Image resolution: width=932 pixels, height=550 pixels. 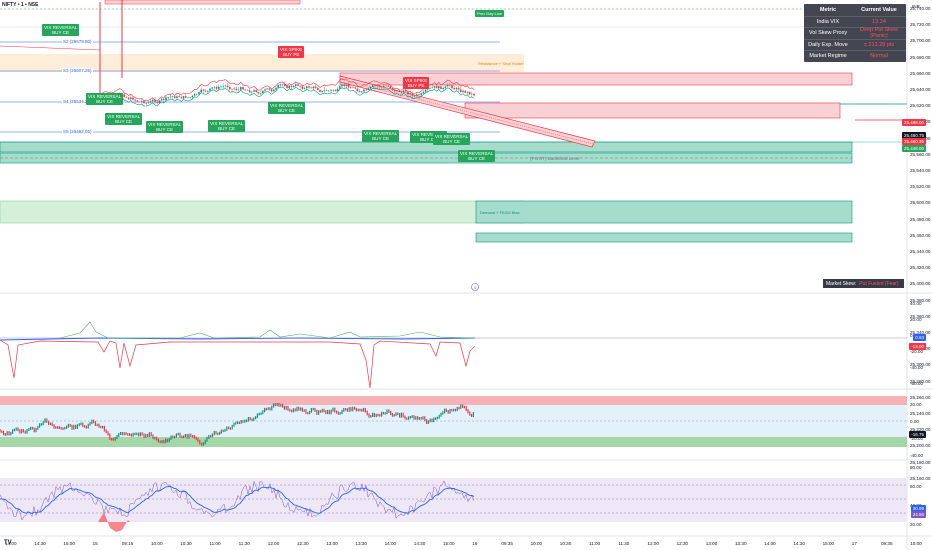 I want to click on s3-label: S3 (25607.25), so click(x=77, y=70).